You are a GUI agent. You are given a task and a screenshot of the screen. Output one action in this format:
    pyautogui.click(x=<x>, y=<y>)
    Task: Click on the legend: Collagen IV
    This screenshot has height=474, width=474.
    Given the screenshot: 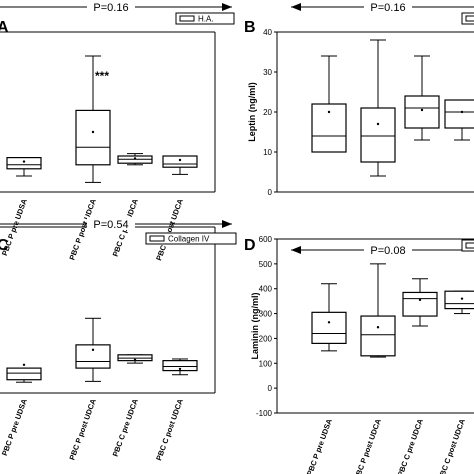 What is the action you would take?
    pyautogui.click(x=191, y=238)
    